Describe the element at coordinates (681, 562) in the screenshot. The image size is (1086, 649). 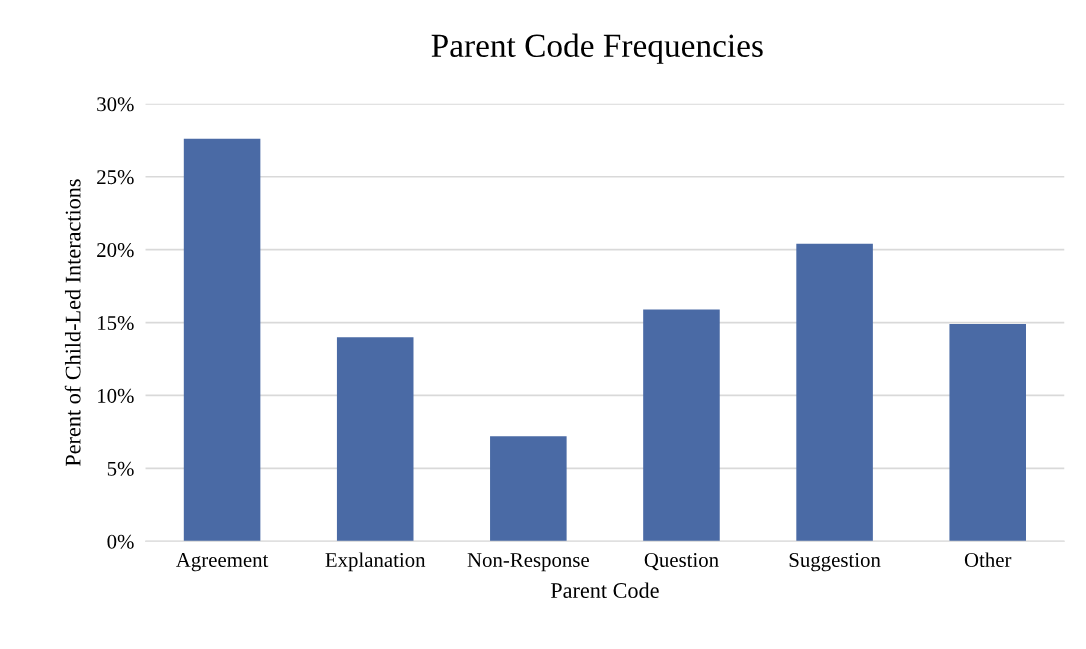
I see `x-tick-label: Question` at that location.